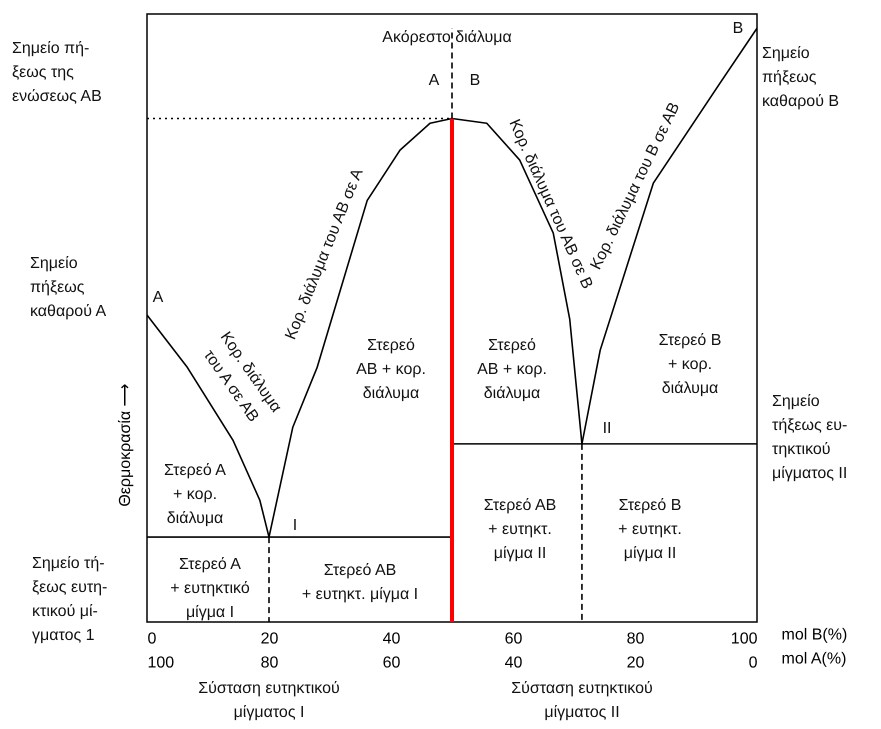  I want to click on text: Σημείο πή- ξεως της ενώσεως ΑΒ, so click(57, 72).